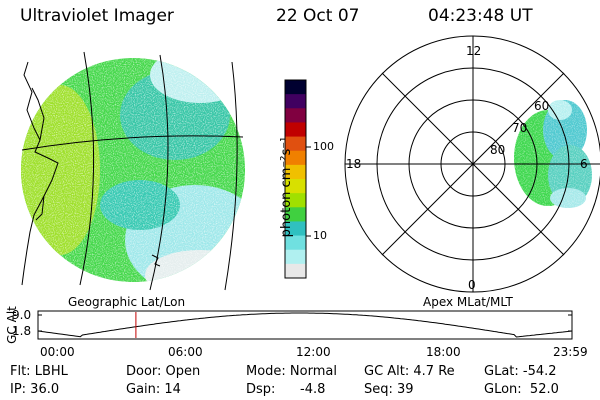 The height and width of the screenshot is (400, 600). I want to click on xtick-0000: 00:00, so click(57, 352).